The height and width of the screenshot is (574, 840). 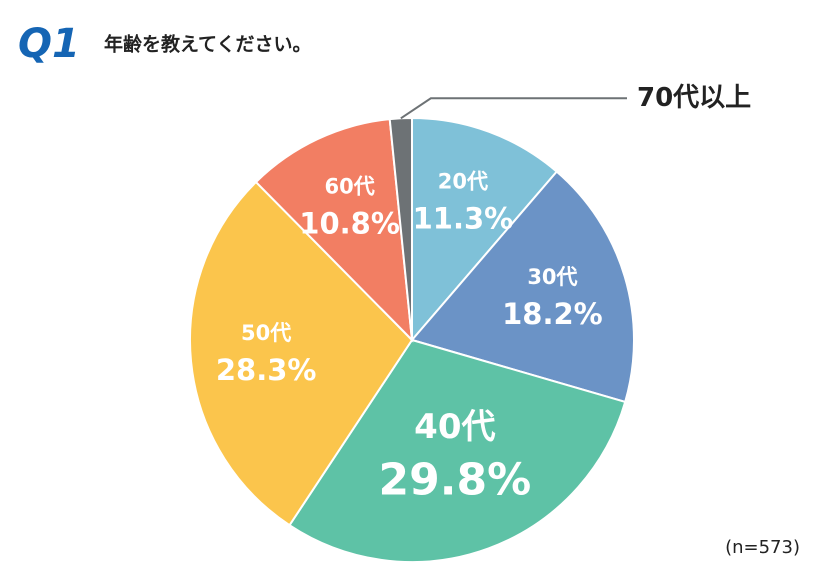 What do you see at coordinates (454, 427) in the screenshot?
I see `slice-category: 40代` at bounding box center [454, 427].